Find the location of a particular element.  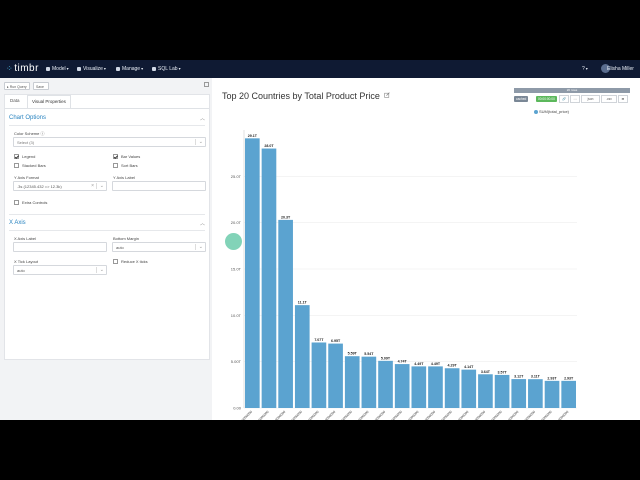

csv-button: .csv is located at coordinates (609, 99).